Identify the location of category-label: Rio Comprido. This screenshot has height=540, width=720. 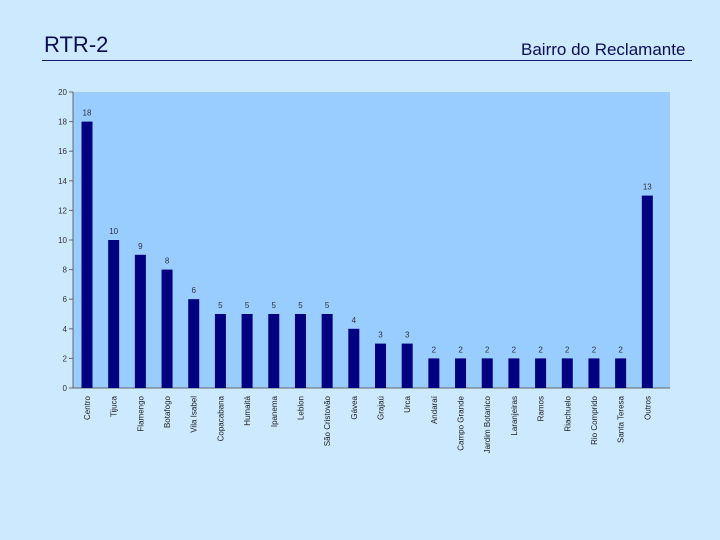
(594, 419).